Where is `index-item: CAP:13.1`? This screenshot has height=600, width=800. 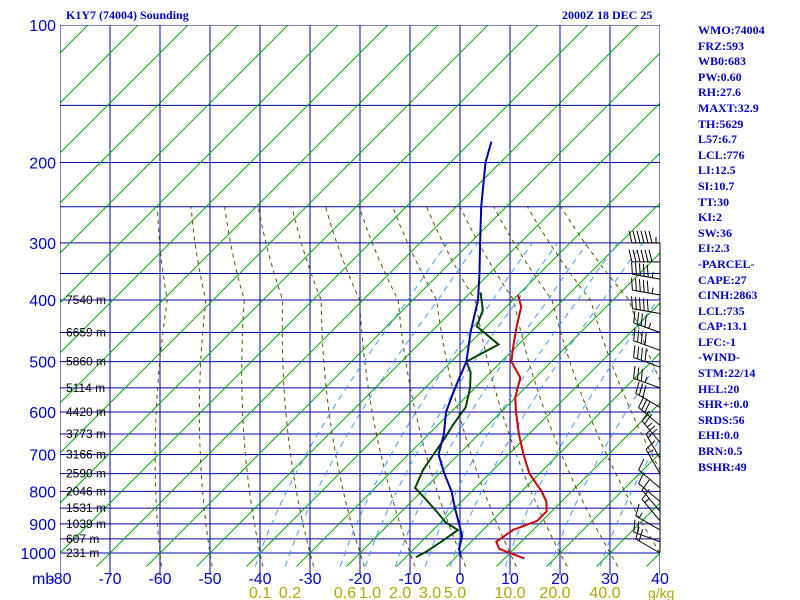
index-item: CAP:13.1 is located at coordinates (723, 326).